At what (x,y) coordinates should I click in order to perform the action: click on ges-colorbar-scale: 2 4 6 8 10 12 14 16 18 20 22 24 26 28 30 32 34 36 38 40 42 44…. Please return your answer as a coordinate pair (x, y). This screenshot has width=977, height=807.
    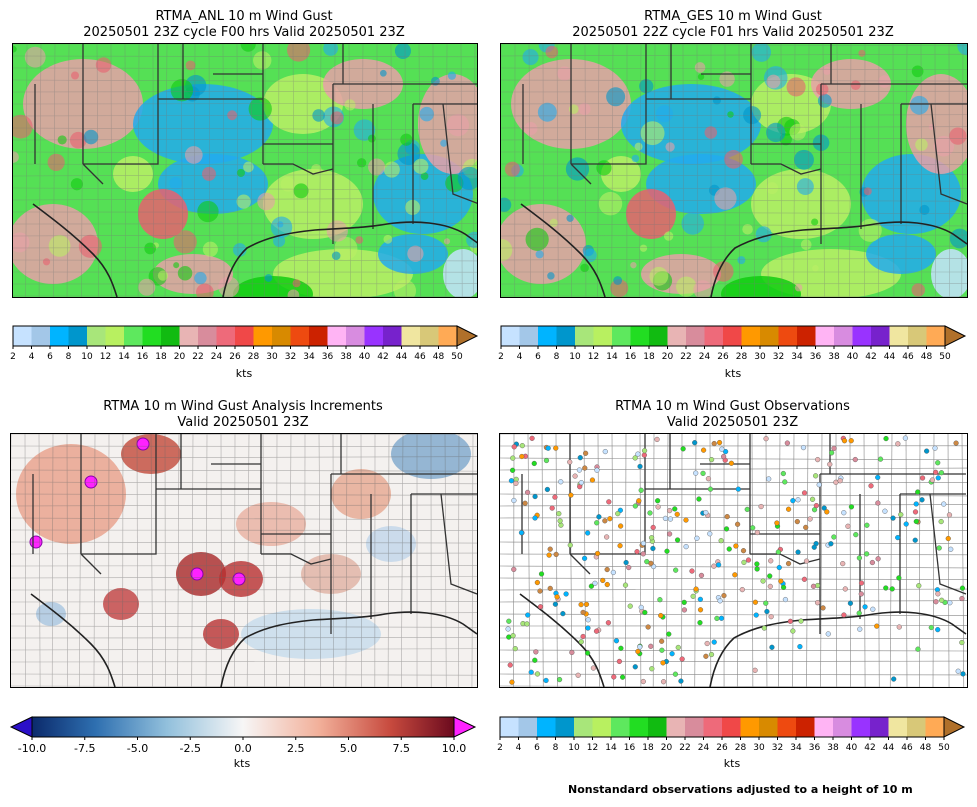
    Looking at the image, I should click on (732, 343).